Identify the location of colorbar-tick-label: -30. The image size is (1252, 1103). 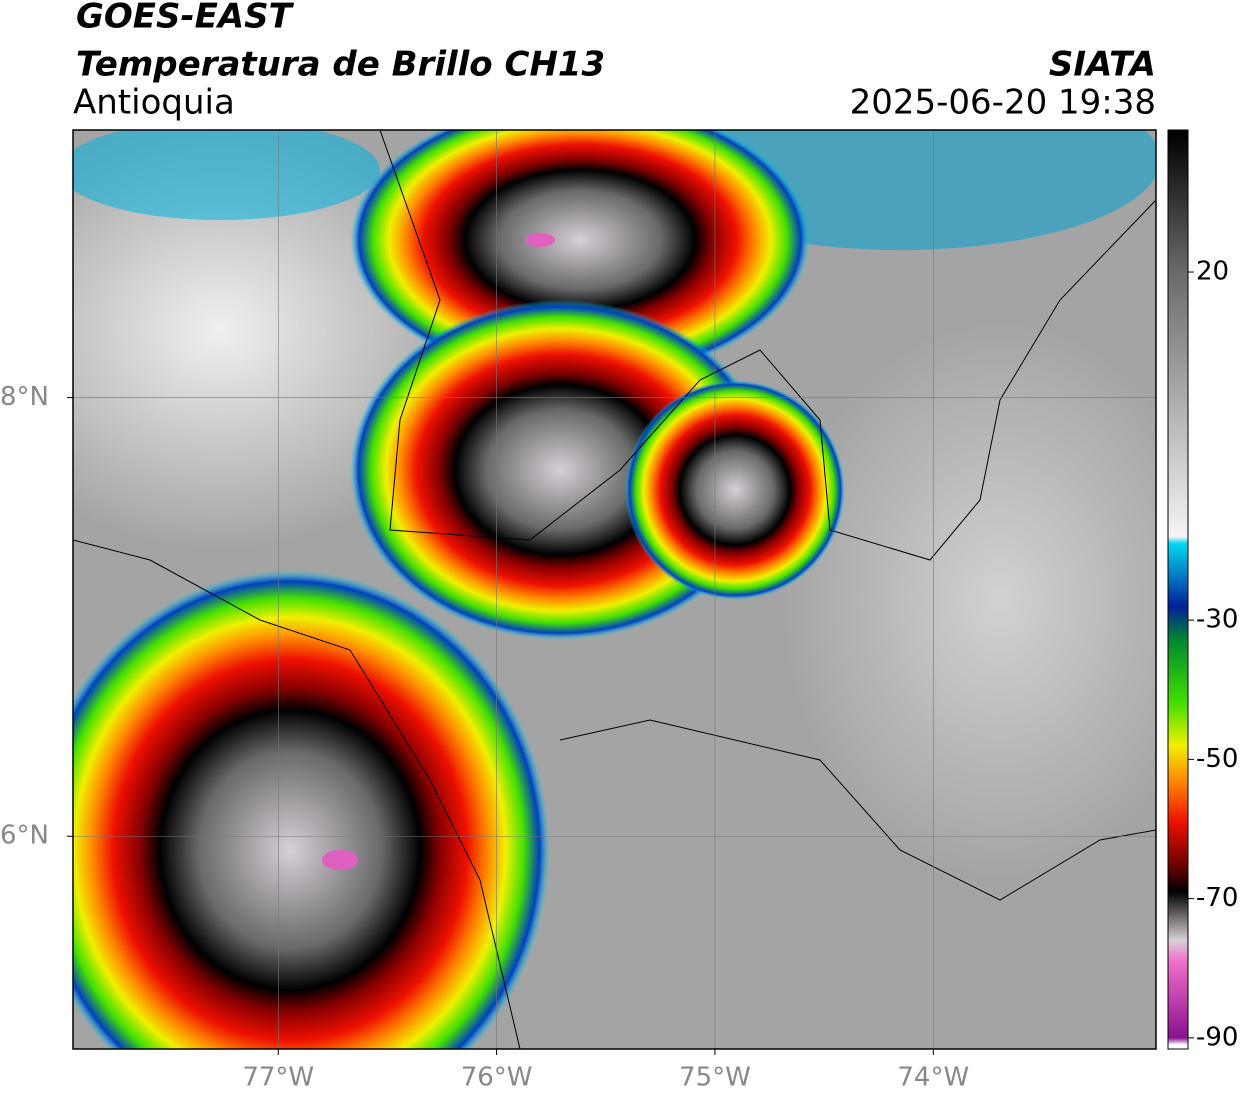
(1217, 620).